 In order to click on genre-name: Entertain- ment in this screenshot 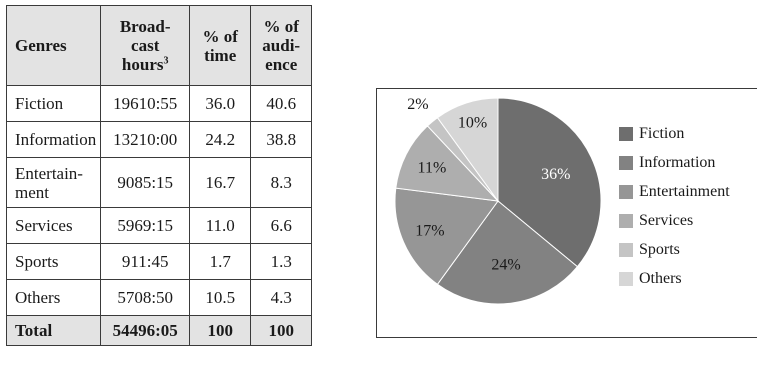, I will do `click(54, 183)`.